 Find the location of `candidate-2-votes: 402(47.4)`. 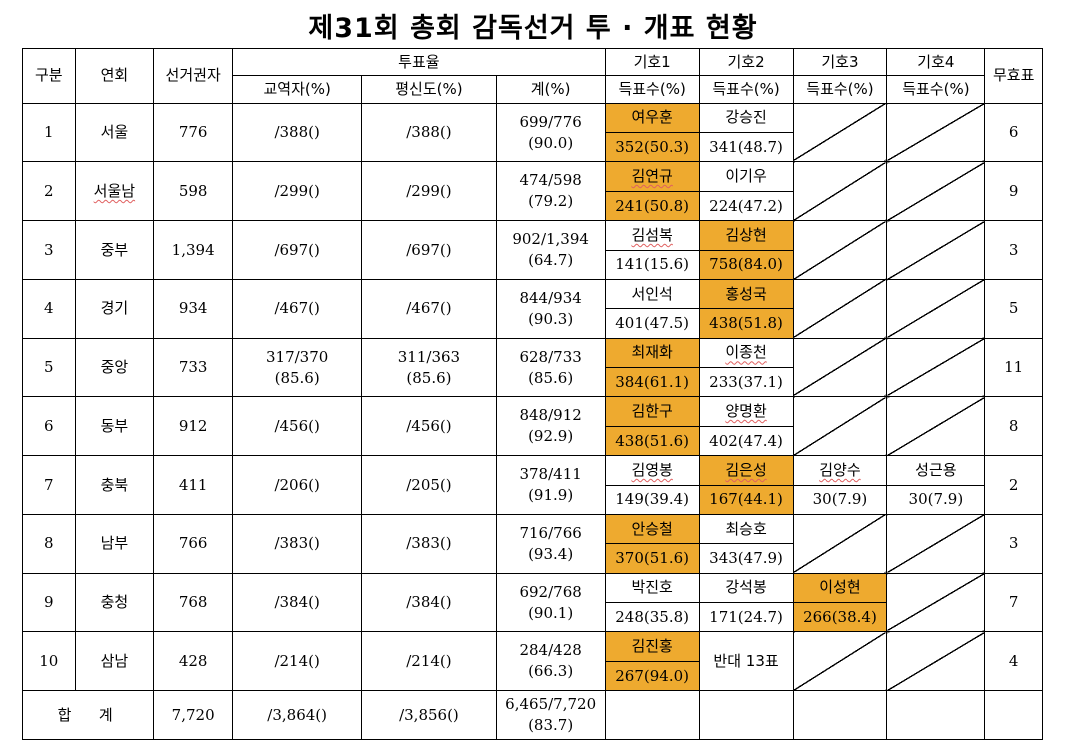

candidate-2-votes: 402(47.4) is located at coordinates (746, 441).